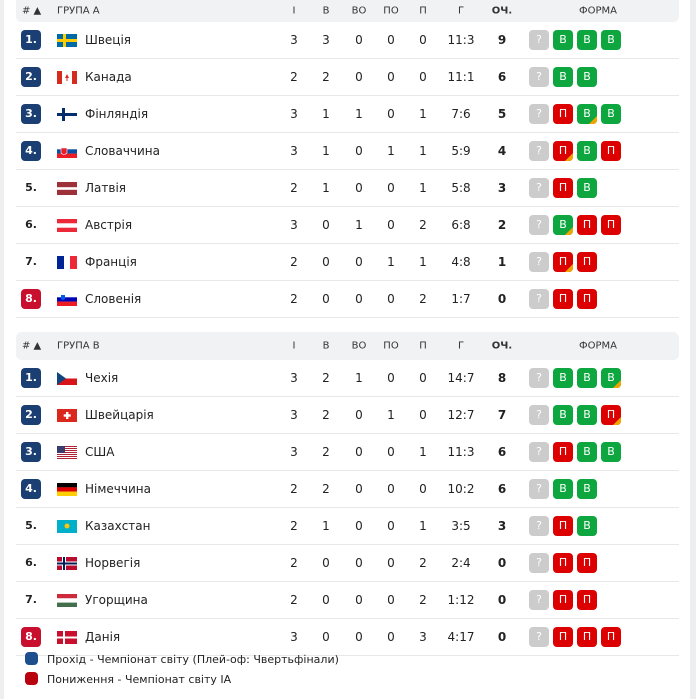 The height and width of the screenshot is (699, 696). Describe the element at coordinates (113, 563) in the screenshot. I see `team-name: Норвегія` at that location.